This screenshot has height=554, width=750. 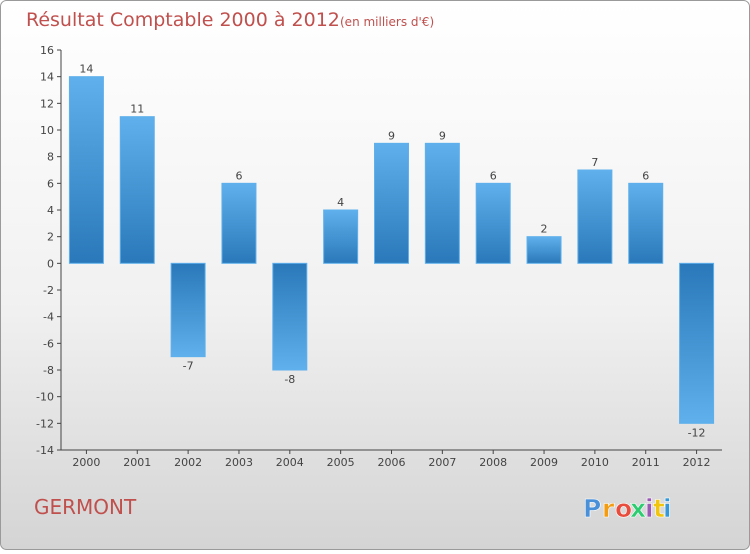 I want to click on data-label-2012: -12, so click(x=697, y=432).